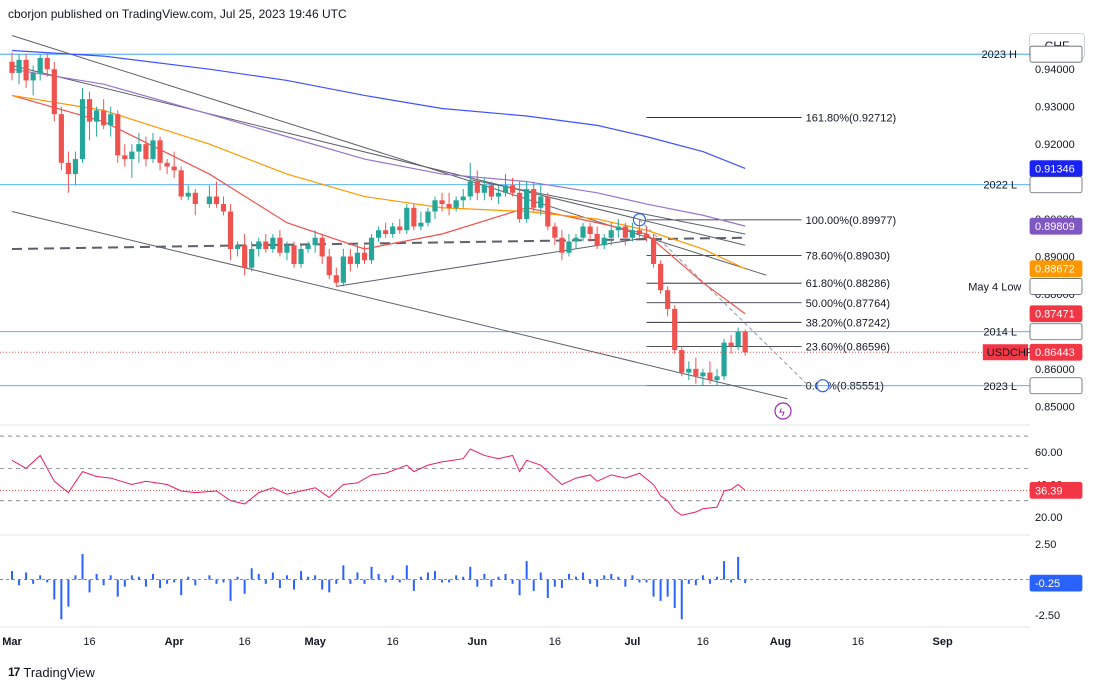 This screenshot has width=1095, height=690. I want to click on level-label: 2014 L, so click(1000, 333).